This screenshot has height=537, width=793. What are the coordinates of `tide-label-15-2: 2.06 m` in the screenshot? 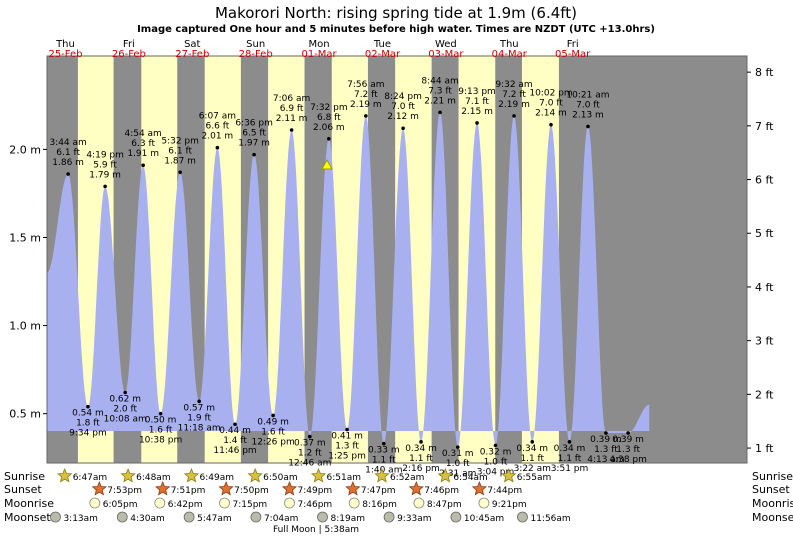 It's located at (329, 128).